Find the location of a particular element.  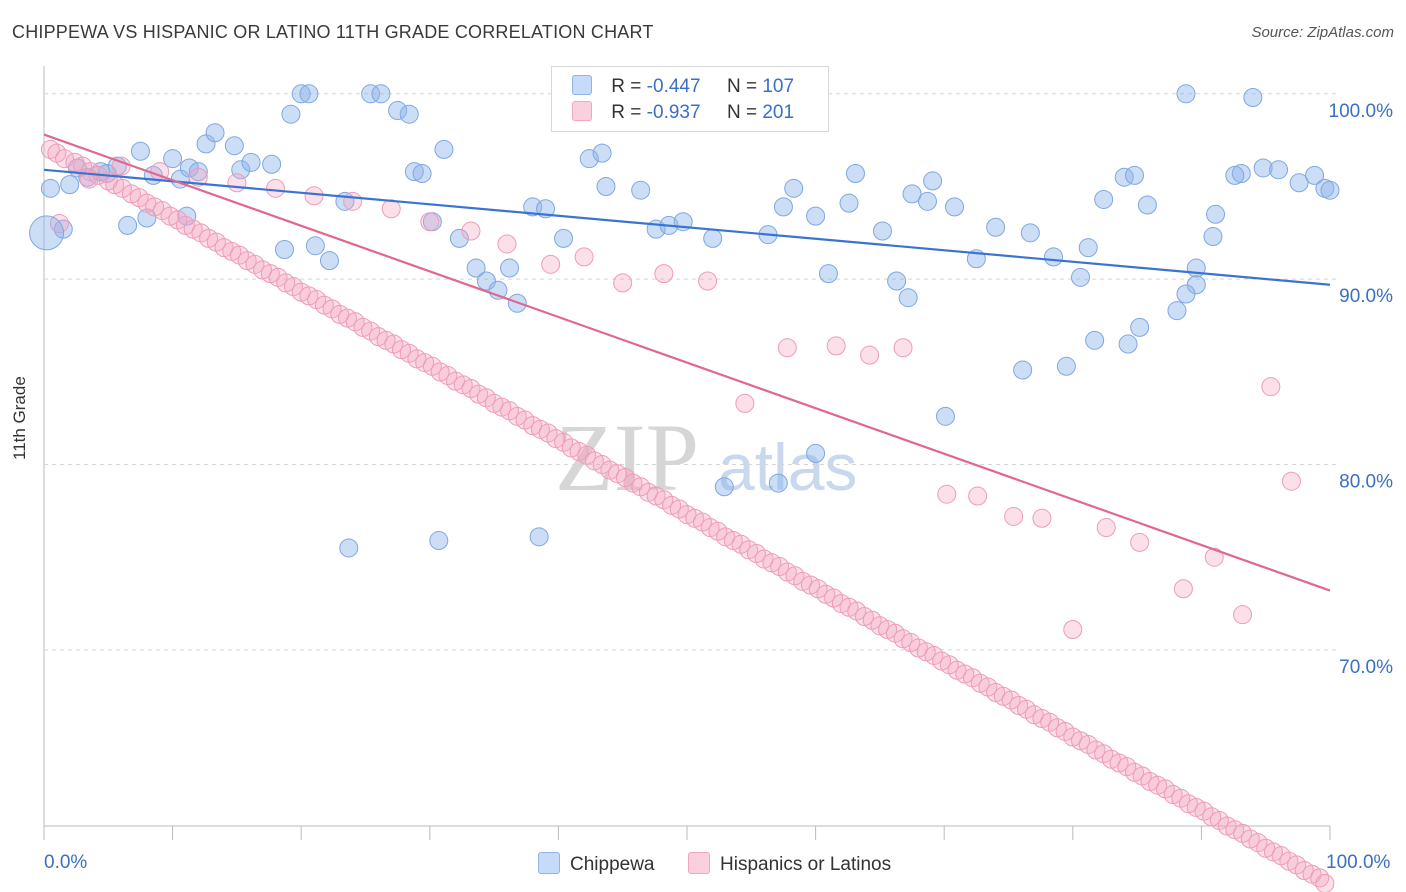

stats-row-hispanic: R = -0.937 N = 201 is located at coordinates (683, 113).